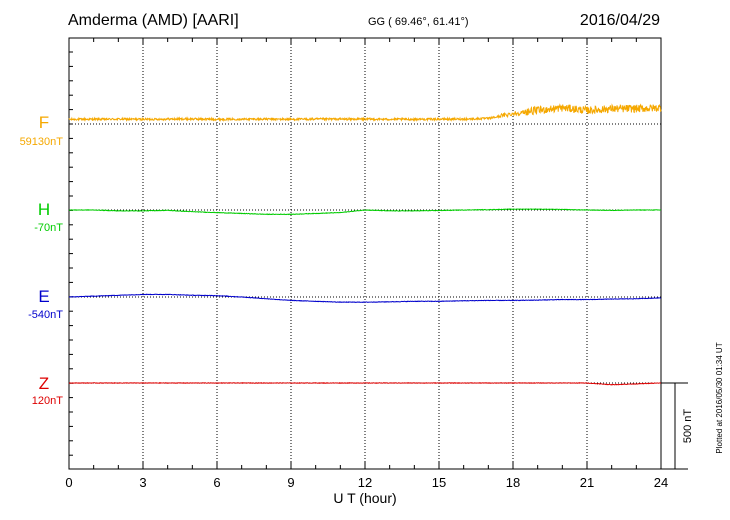  Describe the element at coordinates (365, 383) in the screenshot. I see `series-line-Z` at that location.